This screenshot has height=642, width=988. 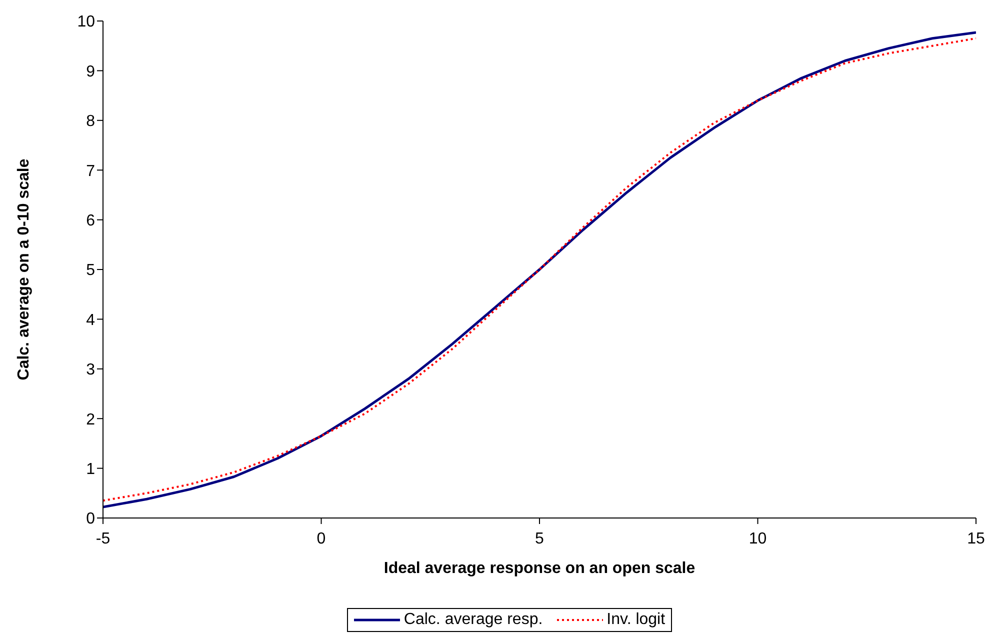 What do you see at coordinates (91, 519) in the screenshot?
I see `y-tick-label: 0` at bounding box center [91, 519].